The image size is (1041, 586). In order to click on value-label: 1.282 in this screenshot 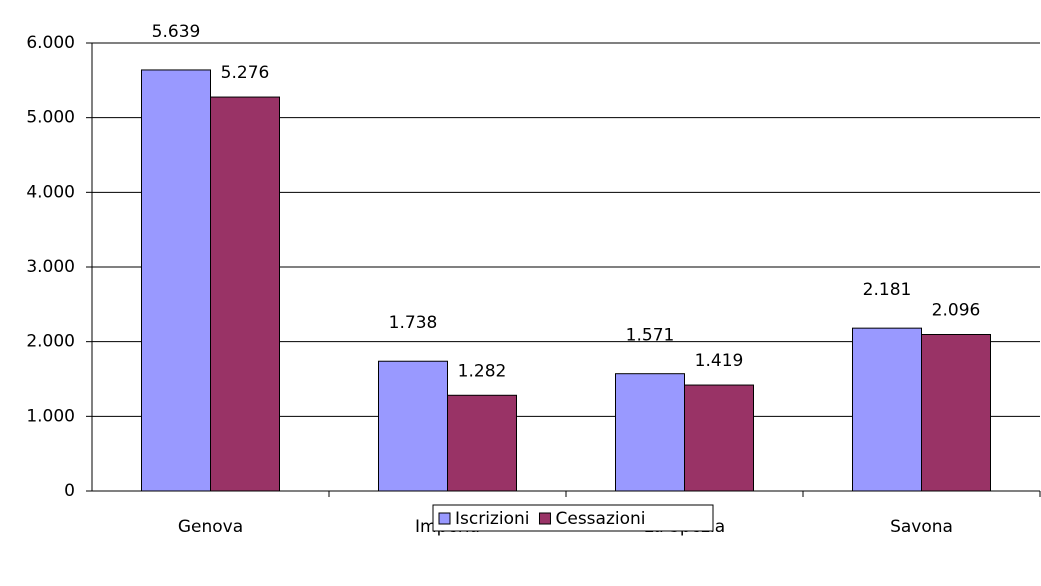, I will do `click(482, 371)`.